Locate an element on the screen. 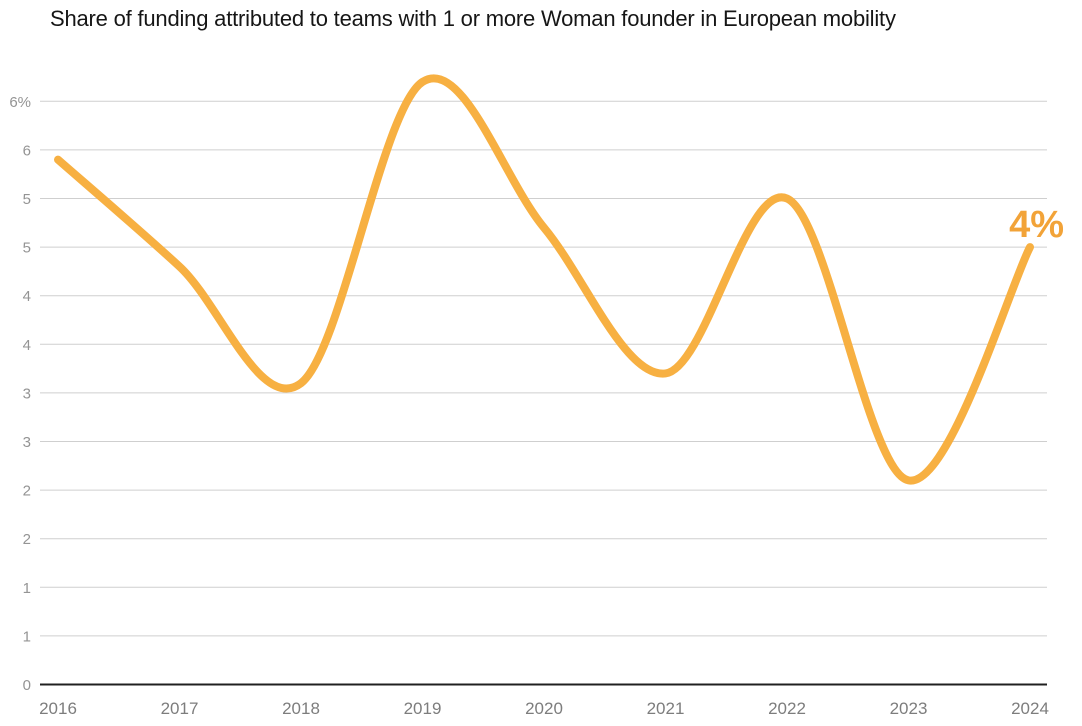 Image resolution: width=1082 pixels, height=726 pixels. x-axis-tick-label: 2022 is located at coordinates (787, 708).